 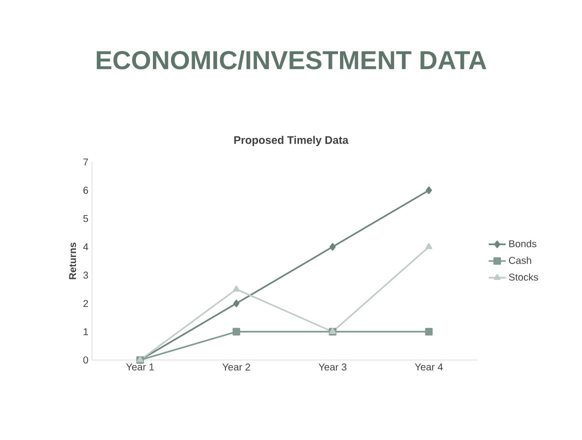 What do you see at coordinates (522, 244) in the screenshot?
I see `legend-label: Bonds` at bounding box center [522, 244].